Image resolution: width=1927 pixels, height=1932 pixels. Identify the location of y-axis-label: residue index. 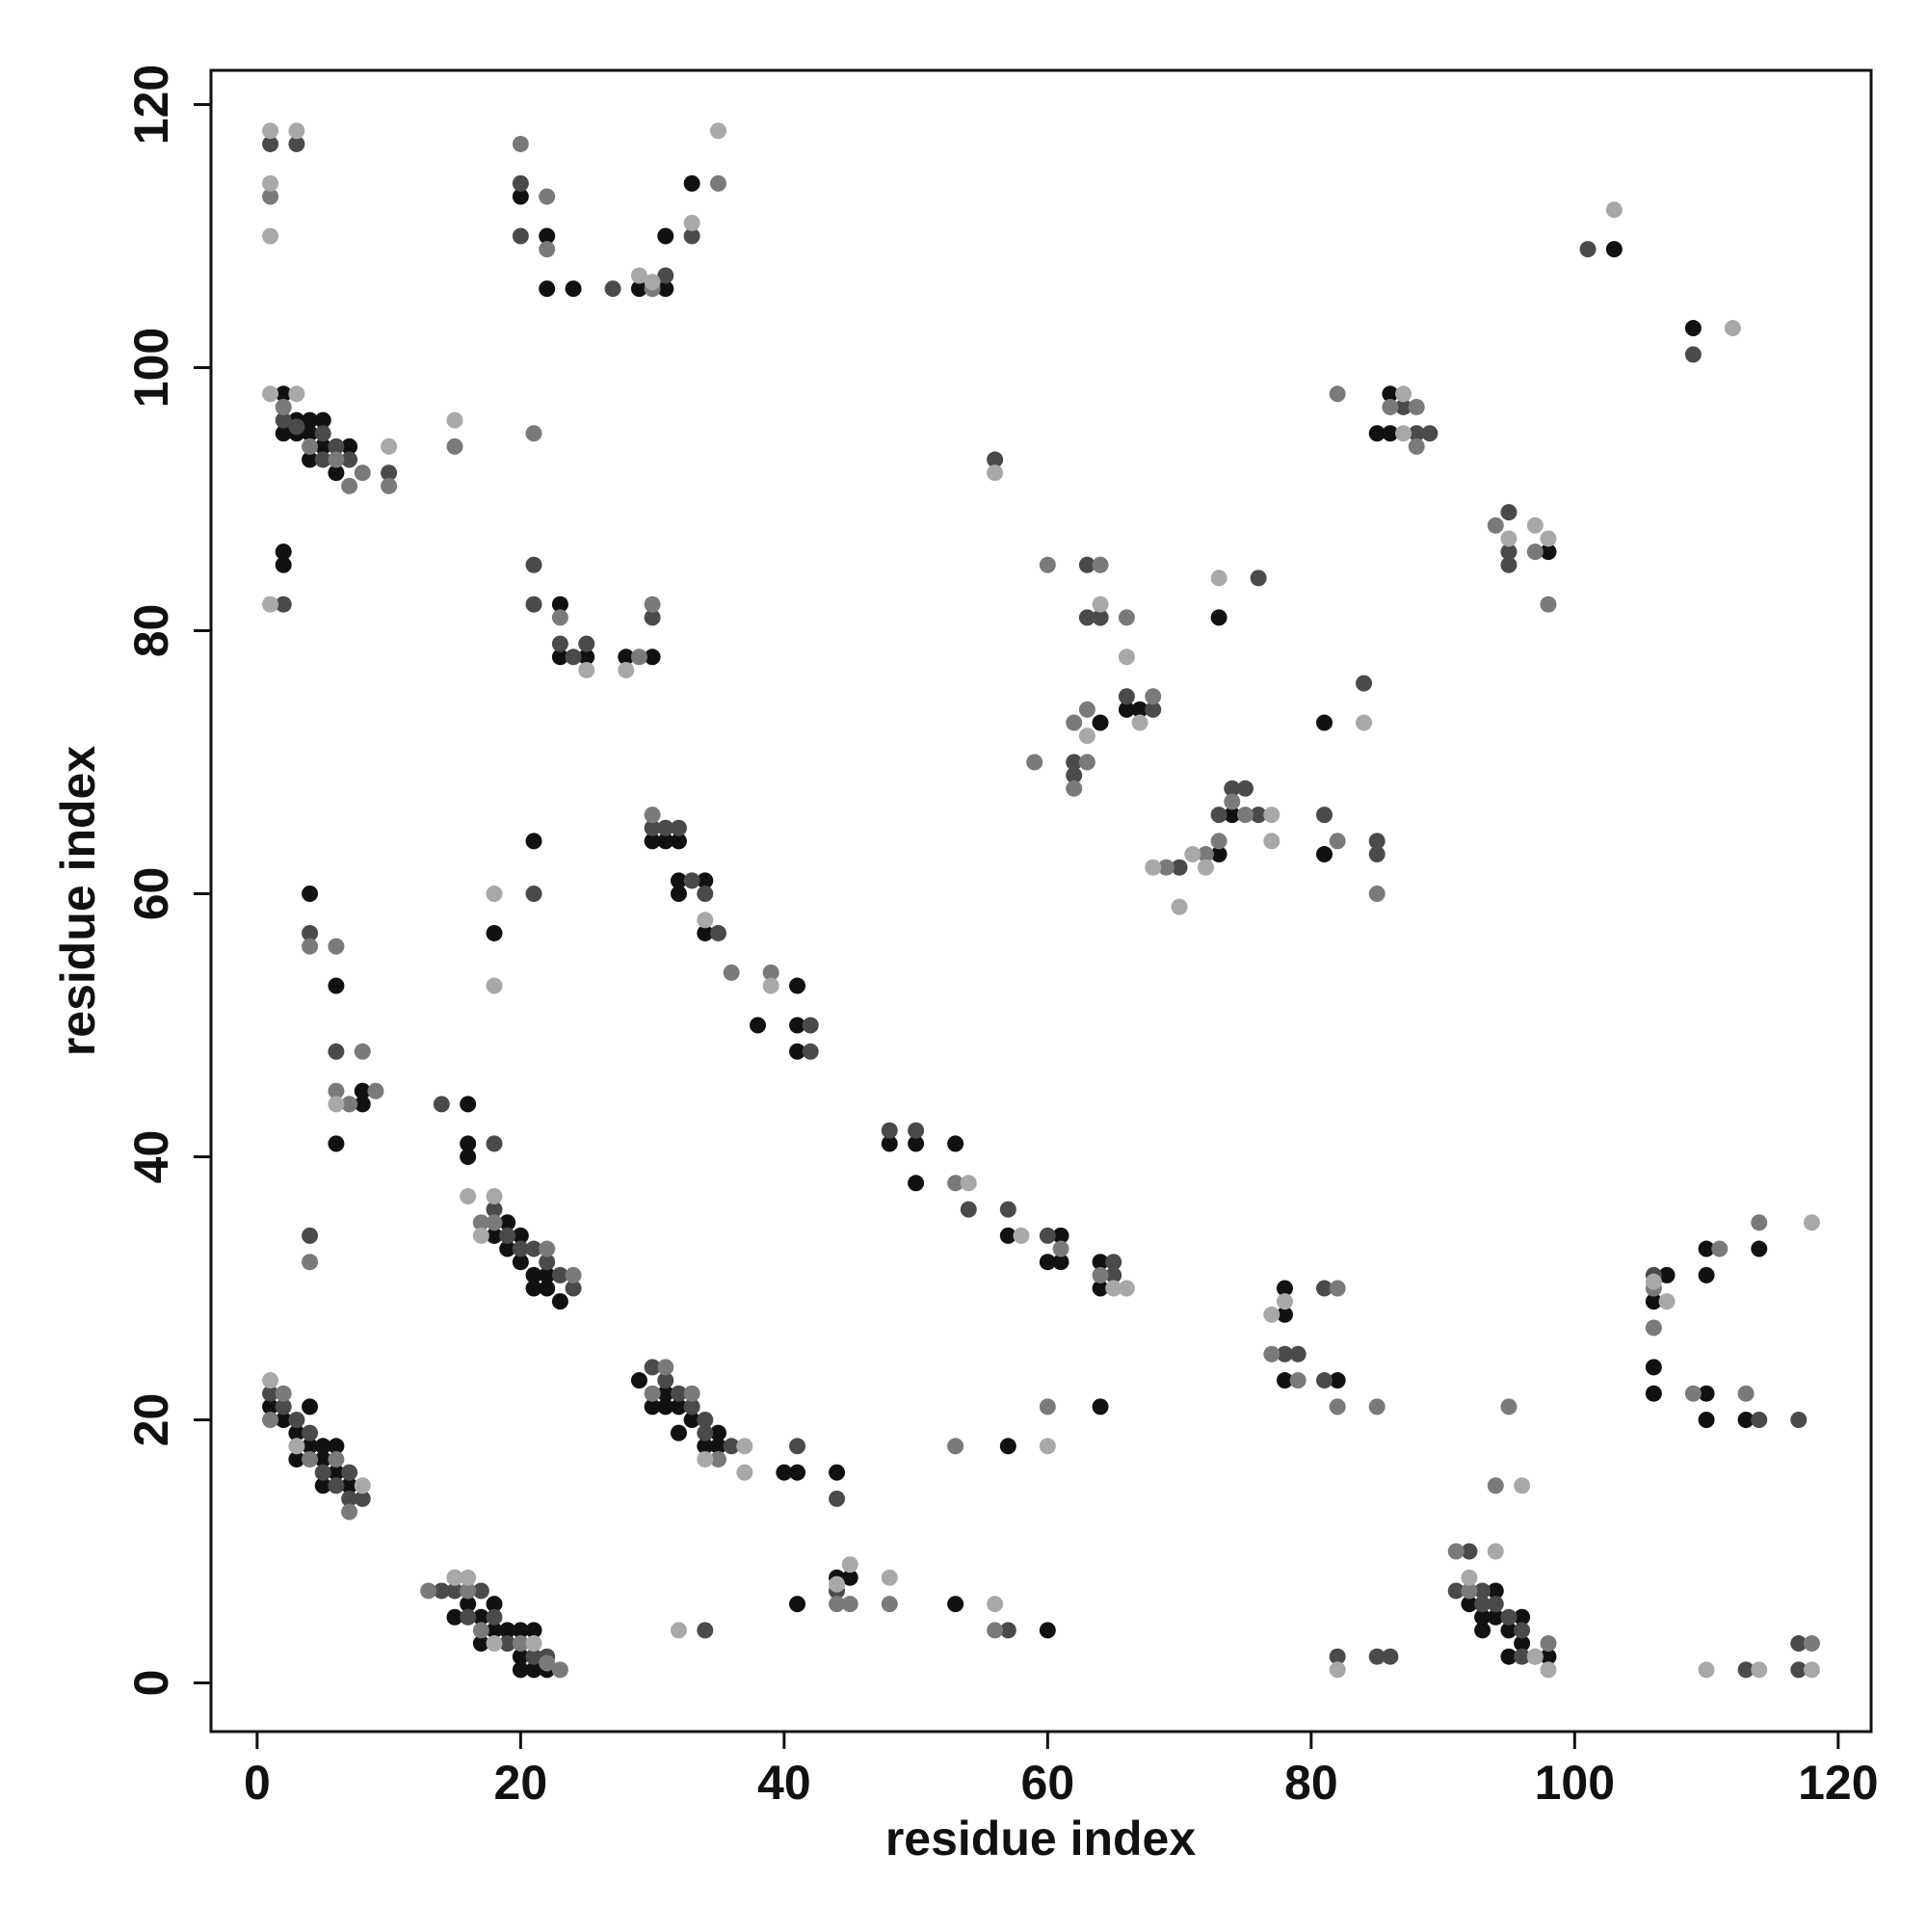
(78, 901).